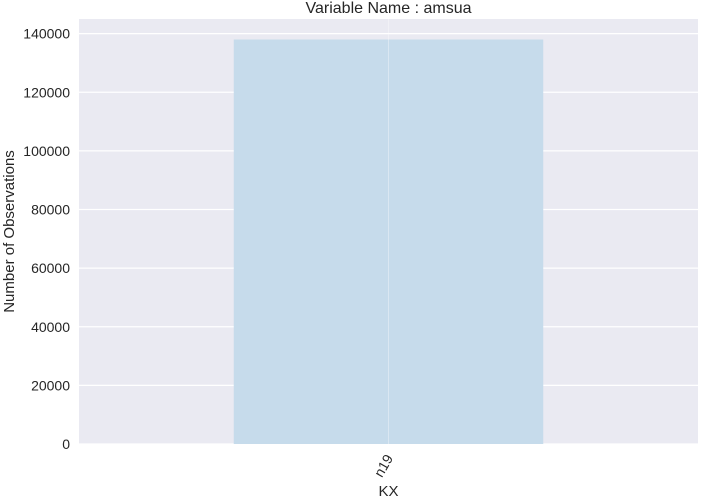  Describe the element at coordinates (388, 490) in the screenshot. I see `x-axis-label: KX` at that location.